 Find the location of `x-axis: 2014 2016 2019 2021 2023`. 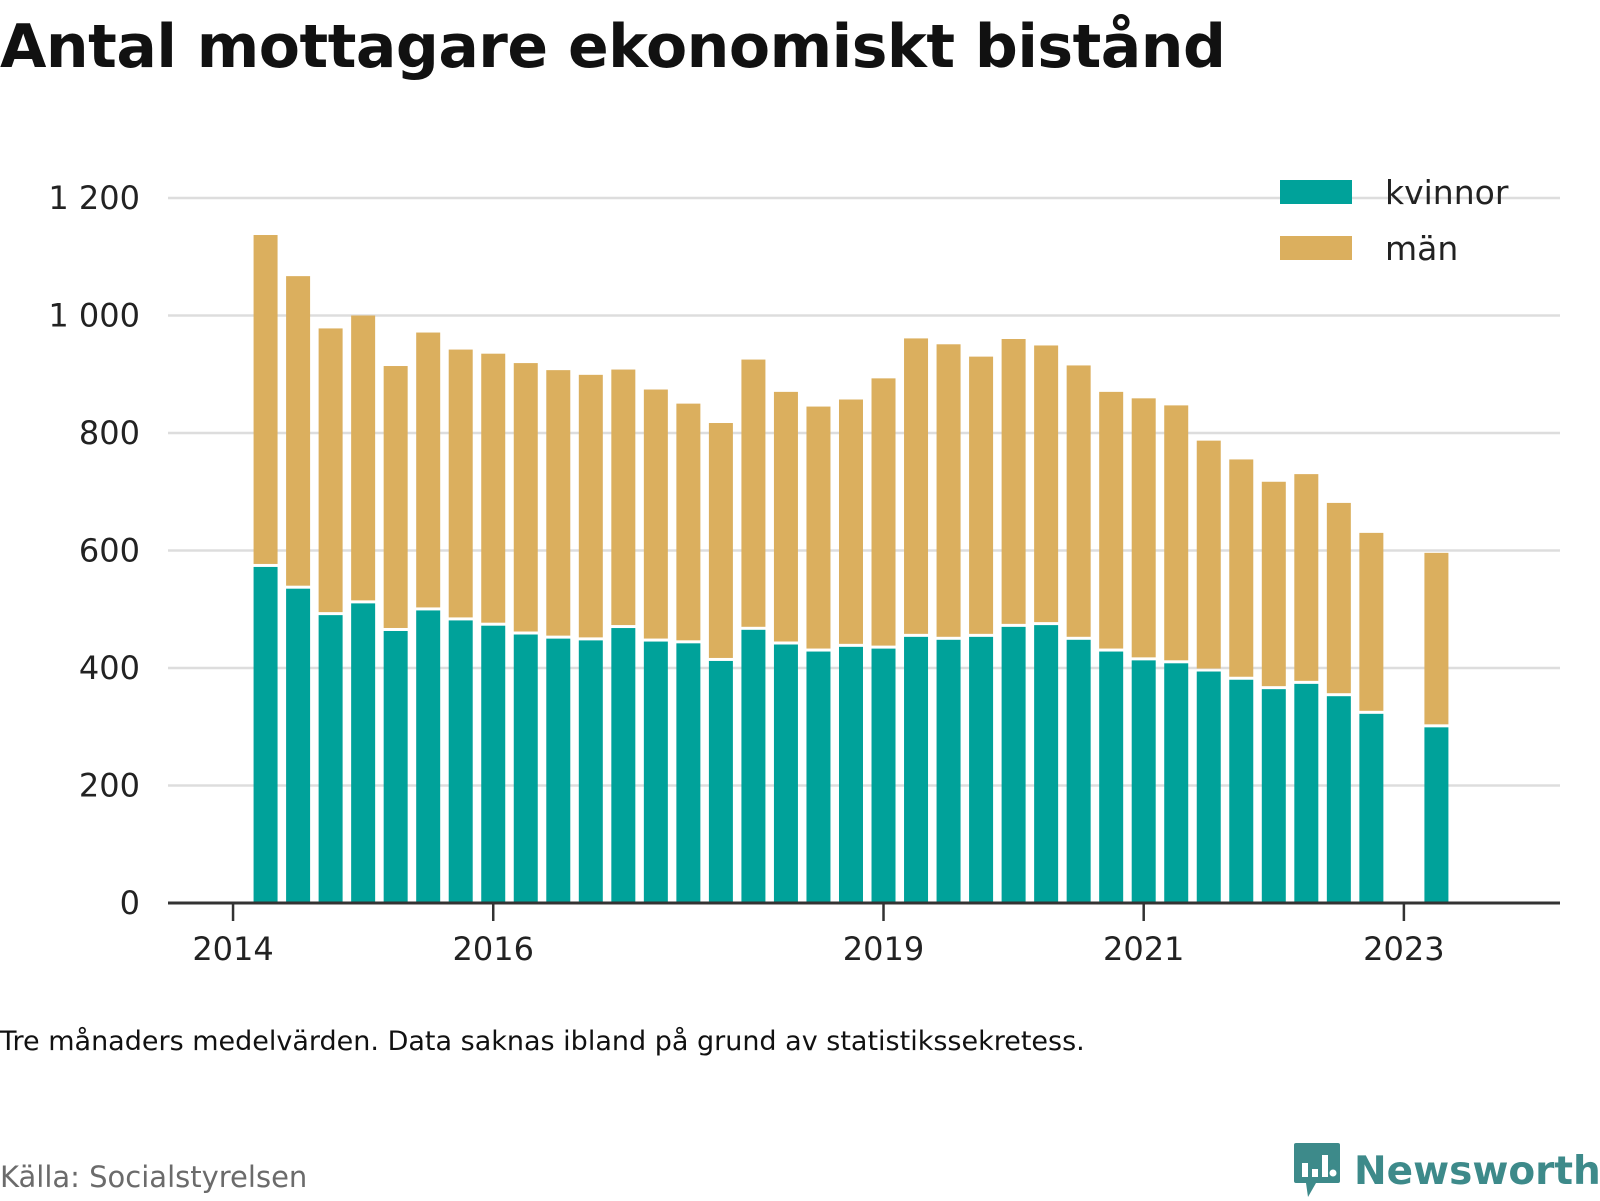

x-axis: 2014 2016 2019 2021 2023 is located at coordinates (864, 934).